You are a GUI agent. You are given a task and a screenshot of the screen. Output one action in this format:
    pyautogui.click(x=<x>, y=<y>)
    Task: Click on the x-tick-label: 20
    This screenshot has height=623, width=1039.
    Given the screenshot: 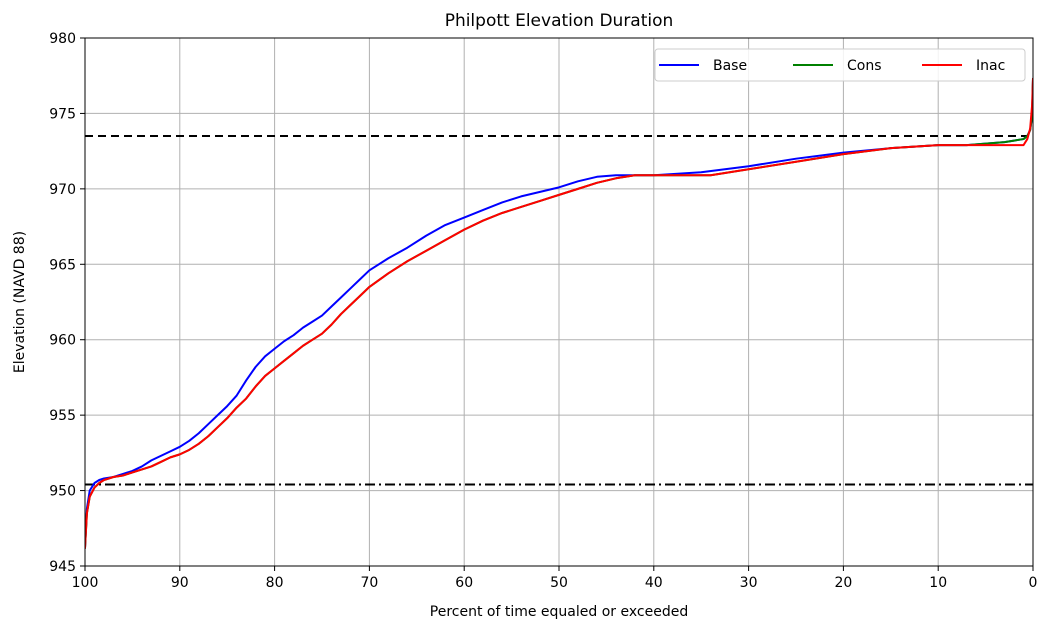 What is the action you would take?
    pyautogui.click(x=843, y=583)
    